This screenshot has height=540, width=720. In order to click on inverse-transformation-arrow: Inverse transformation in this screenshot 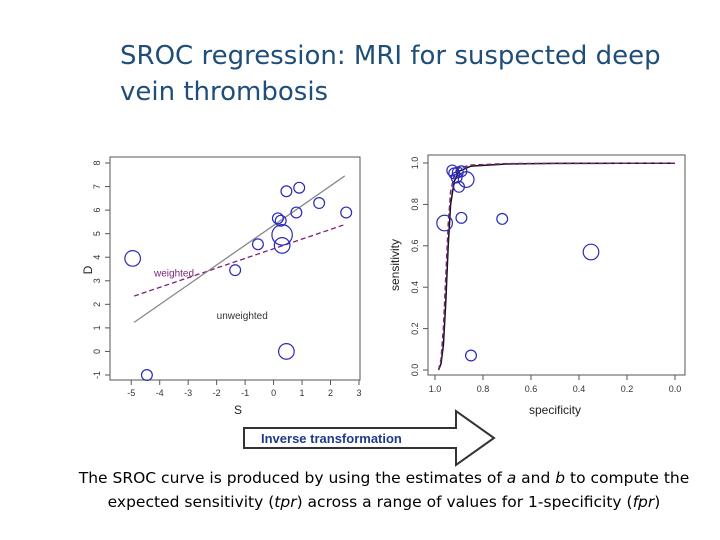, I will do `click(369, 438)`.